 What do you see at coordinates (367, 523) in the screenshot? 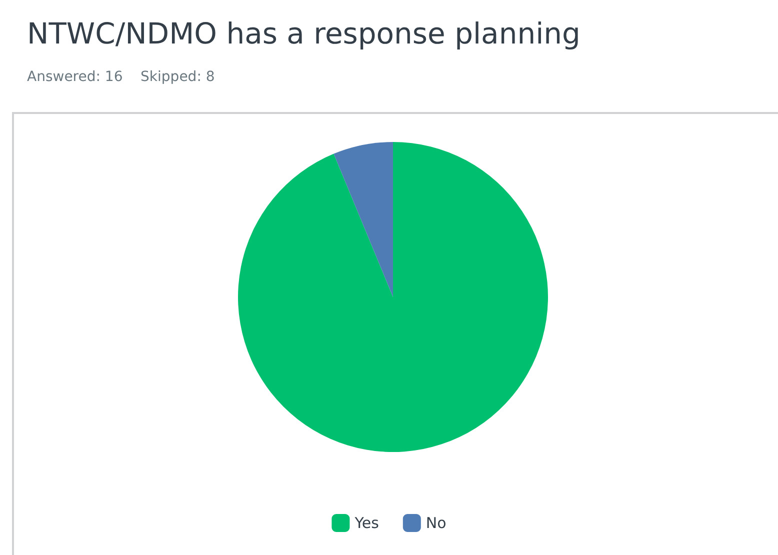
I see `legend-label: Yes` at bounding box center [367, 523].